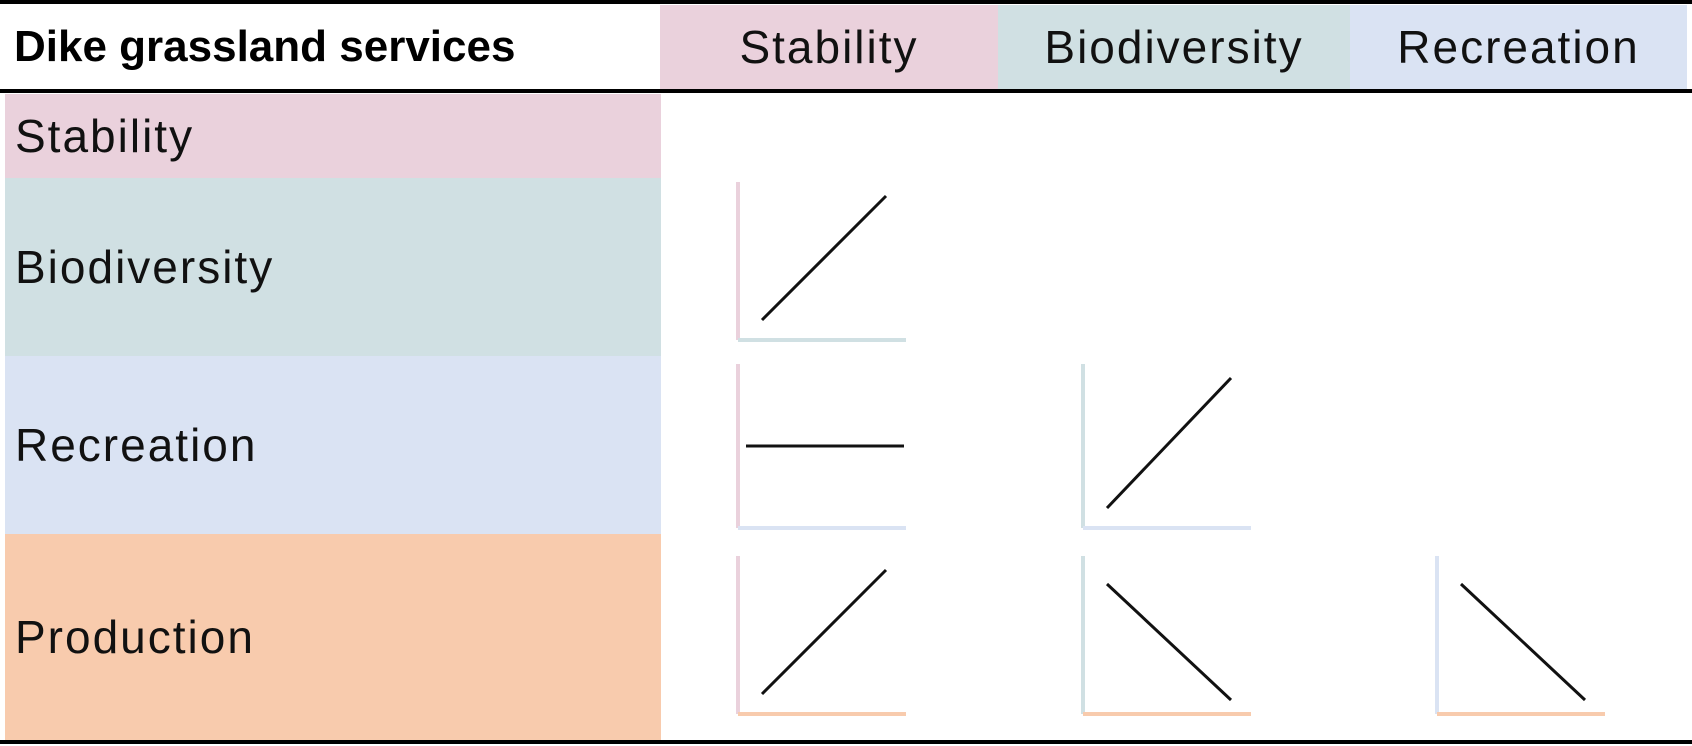  Describe the element at coordinates (333, 637) in the screenshot. I see `row-label-production: Production` at that location.